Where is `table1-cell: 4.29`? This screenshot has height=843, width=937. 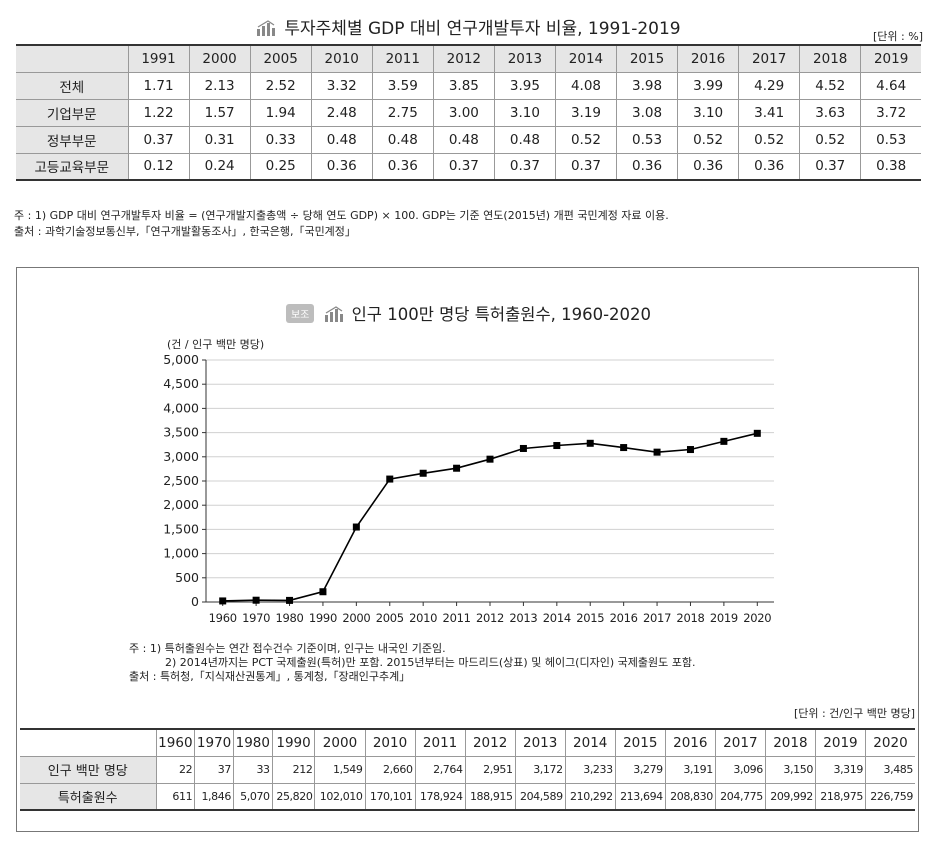 table1-cell: 4.29 is located at coordinates (769, 85).